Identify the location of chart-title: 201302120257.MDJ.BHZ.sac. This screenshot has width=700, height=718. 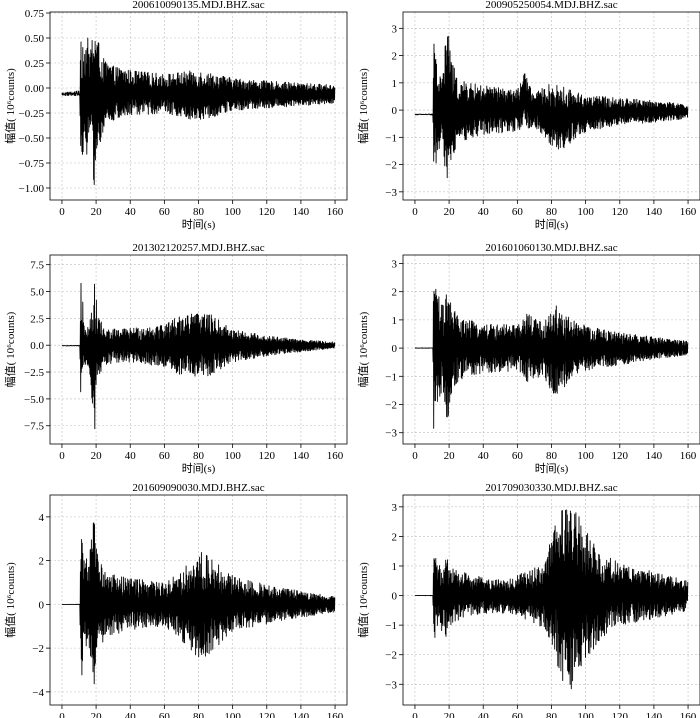
(198, 248).